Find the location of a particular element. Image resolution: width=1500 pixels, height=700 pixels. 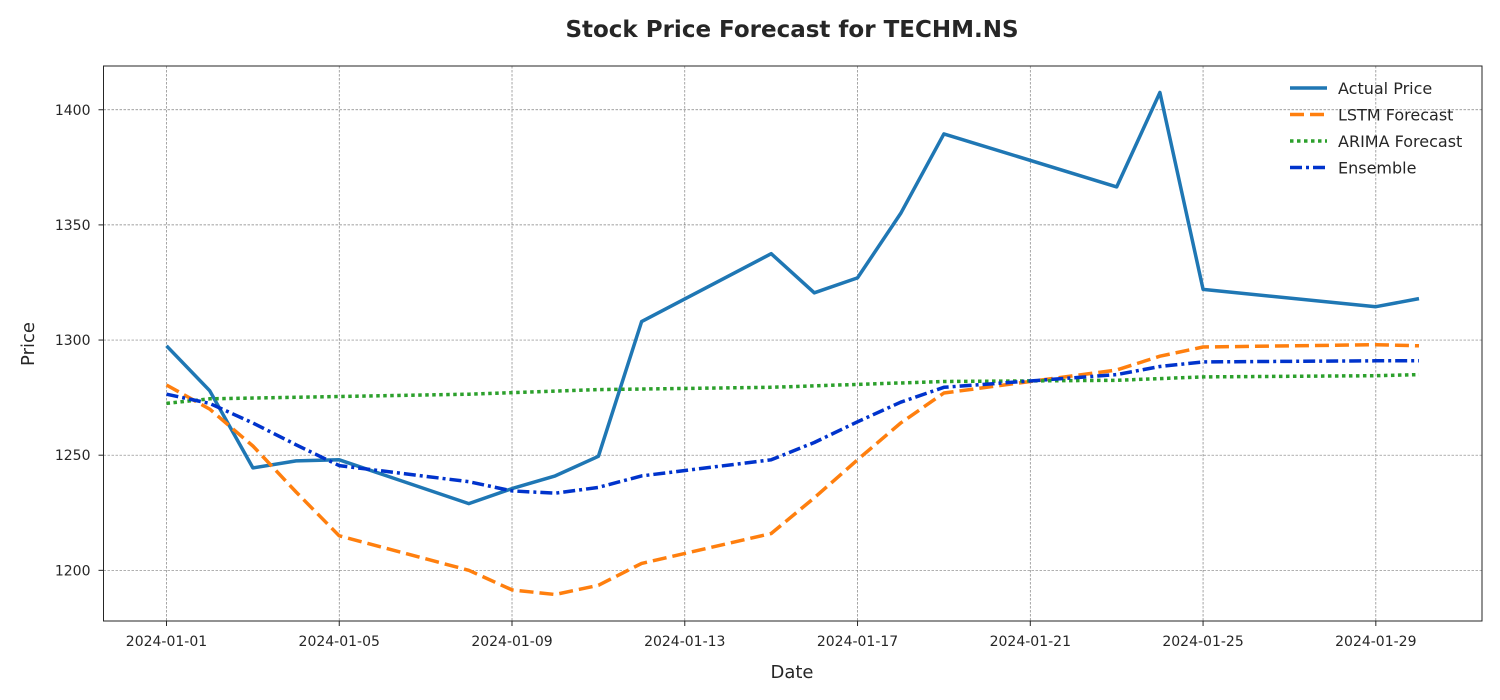

x-tick-label: 2024-01-21 is located at coordinates (1030, 642).